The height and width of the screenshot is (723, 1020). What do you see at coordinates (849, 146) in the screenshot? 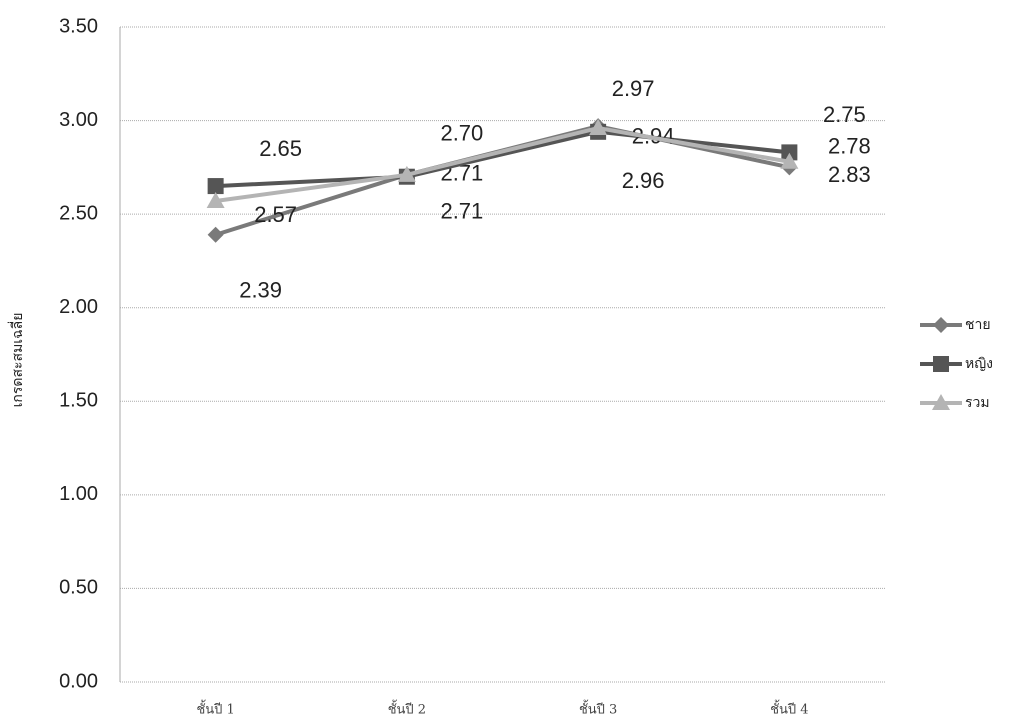
I see `data-label: 2.78` at bounding box center [849, 146].